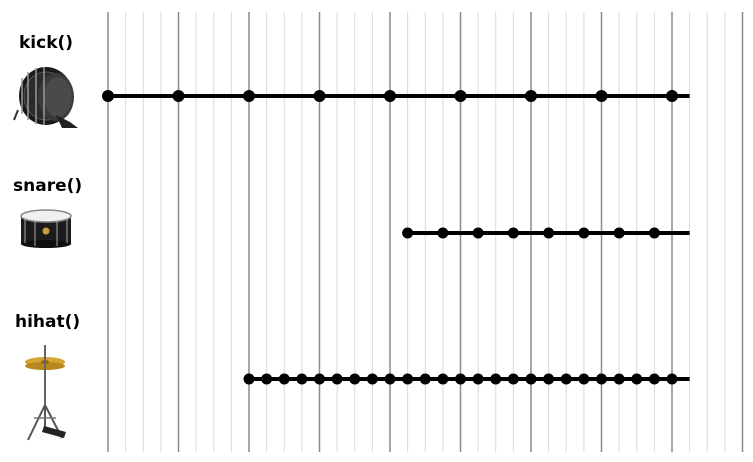 Image resolution: width=753 pixels, height=462 pixels. I want to click on track-label-kick: kick(), so click(46, 43).